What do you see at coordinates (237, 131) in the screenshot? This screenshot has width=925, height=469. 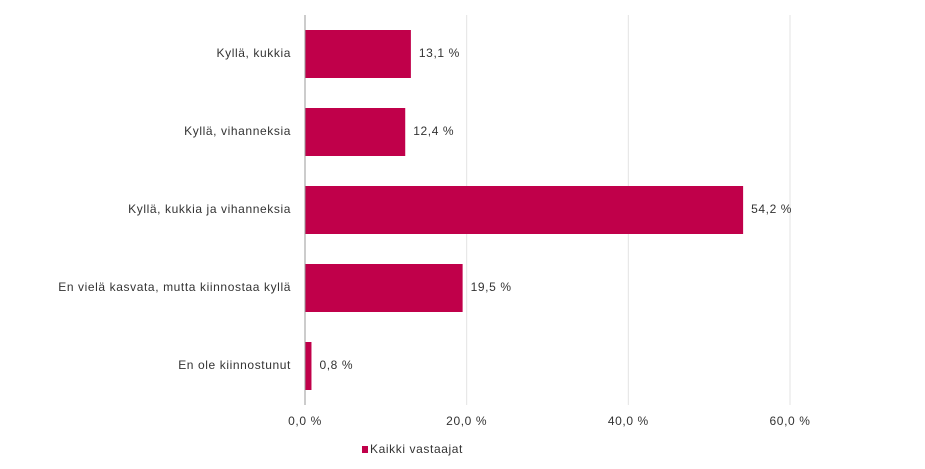 I see `y-tick-label: Kyllä, vihanneksia` at bounding box center [237, 131].